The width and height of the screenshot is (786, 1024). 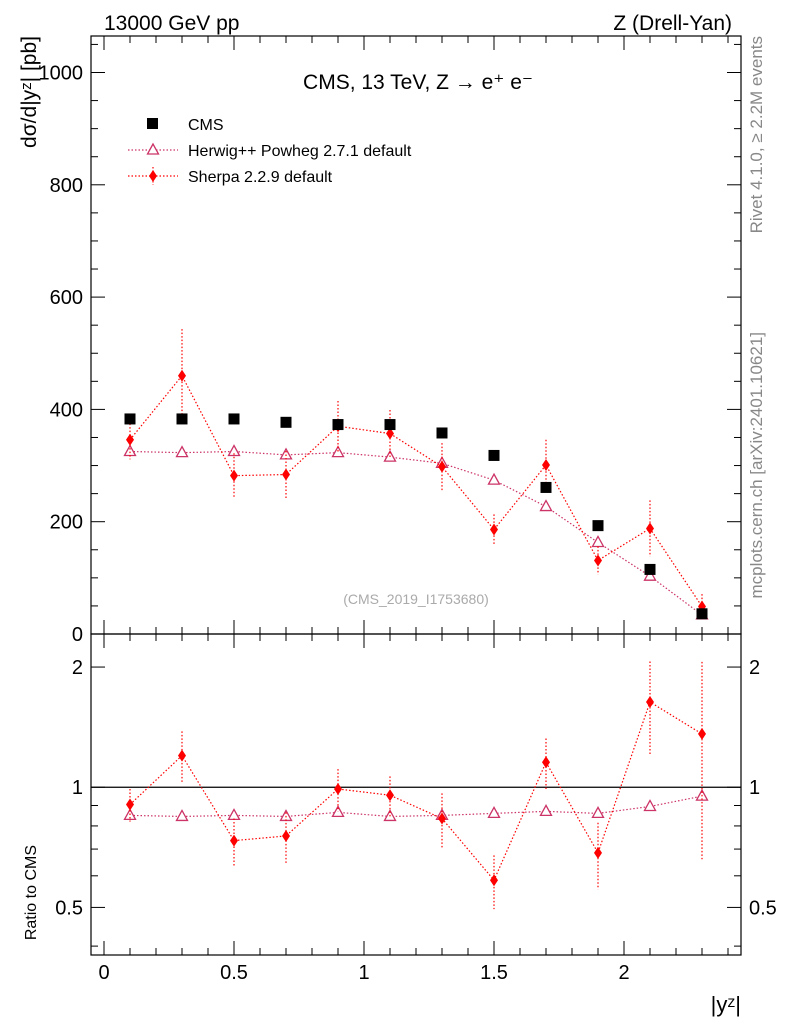 What do you see at coordinates (754, 668) in the screenshot?
I see `ratio-y-tick-label-right: 2` at bounding box center [754, 668].